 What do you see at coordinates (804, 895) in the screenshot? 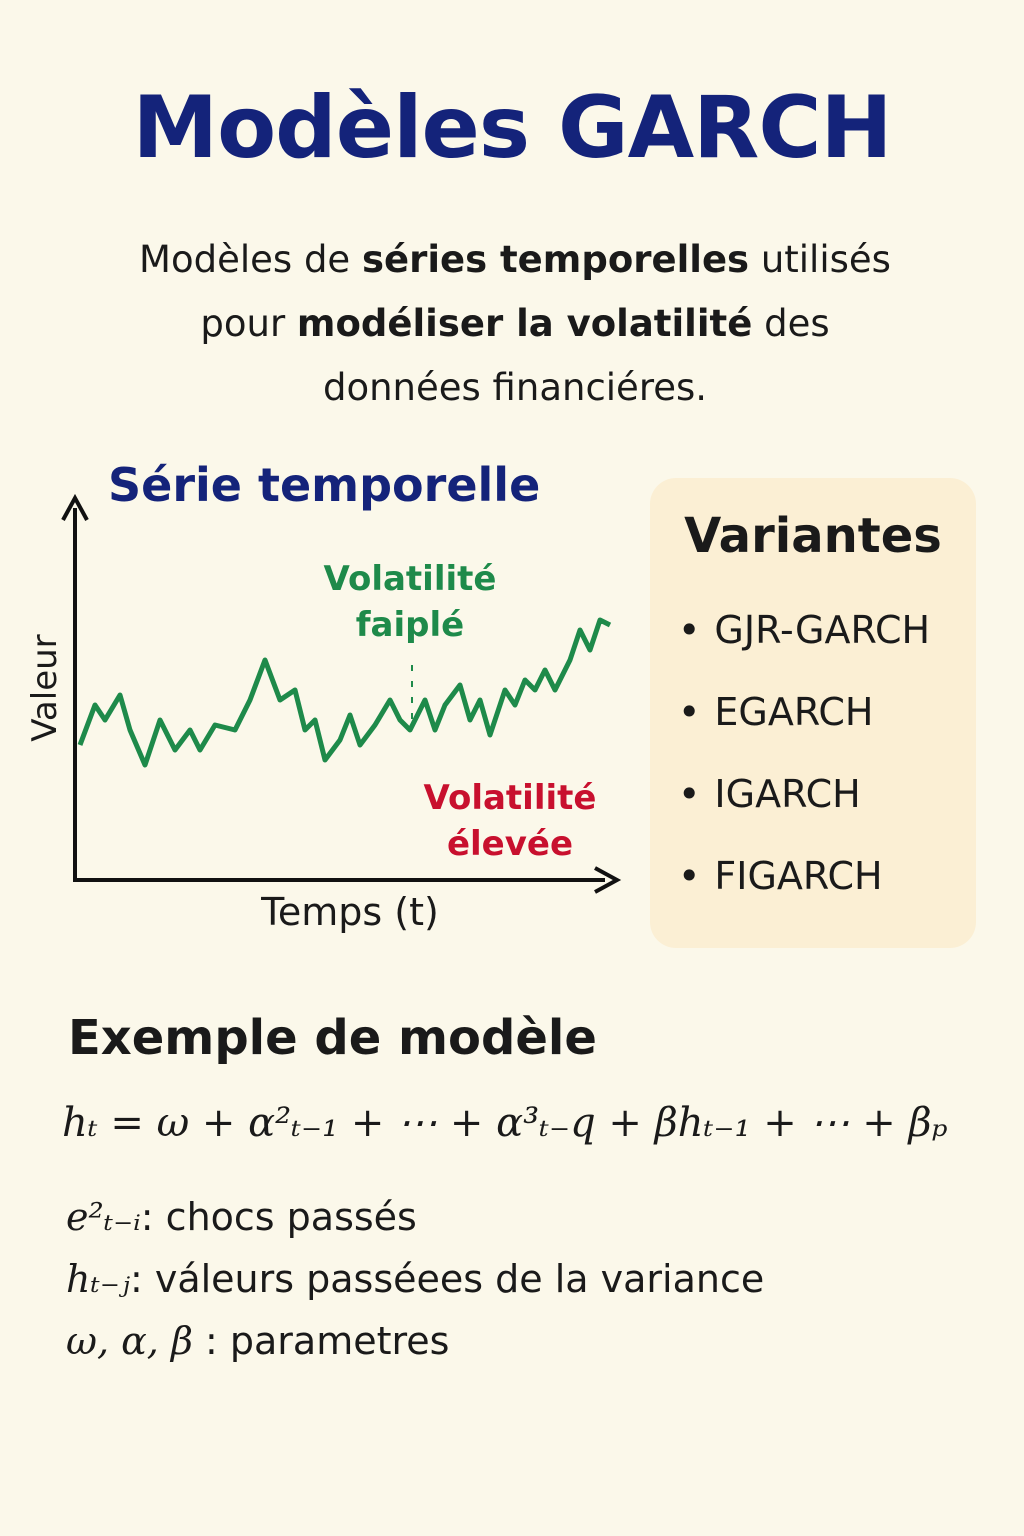
I see `variant-item: FIGARCH` at bounding box center [804, 895].